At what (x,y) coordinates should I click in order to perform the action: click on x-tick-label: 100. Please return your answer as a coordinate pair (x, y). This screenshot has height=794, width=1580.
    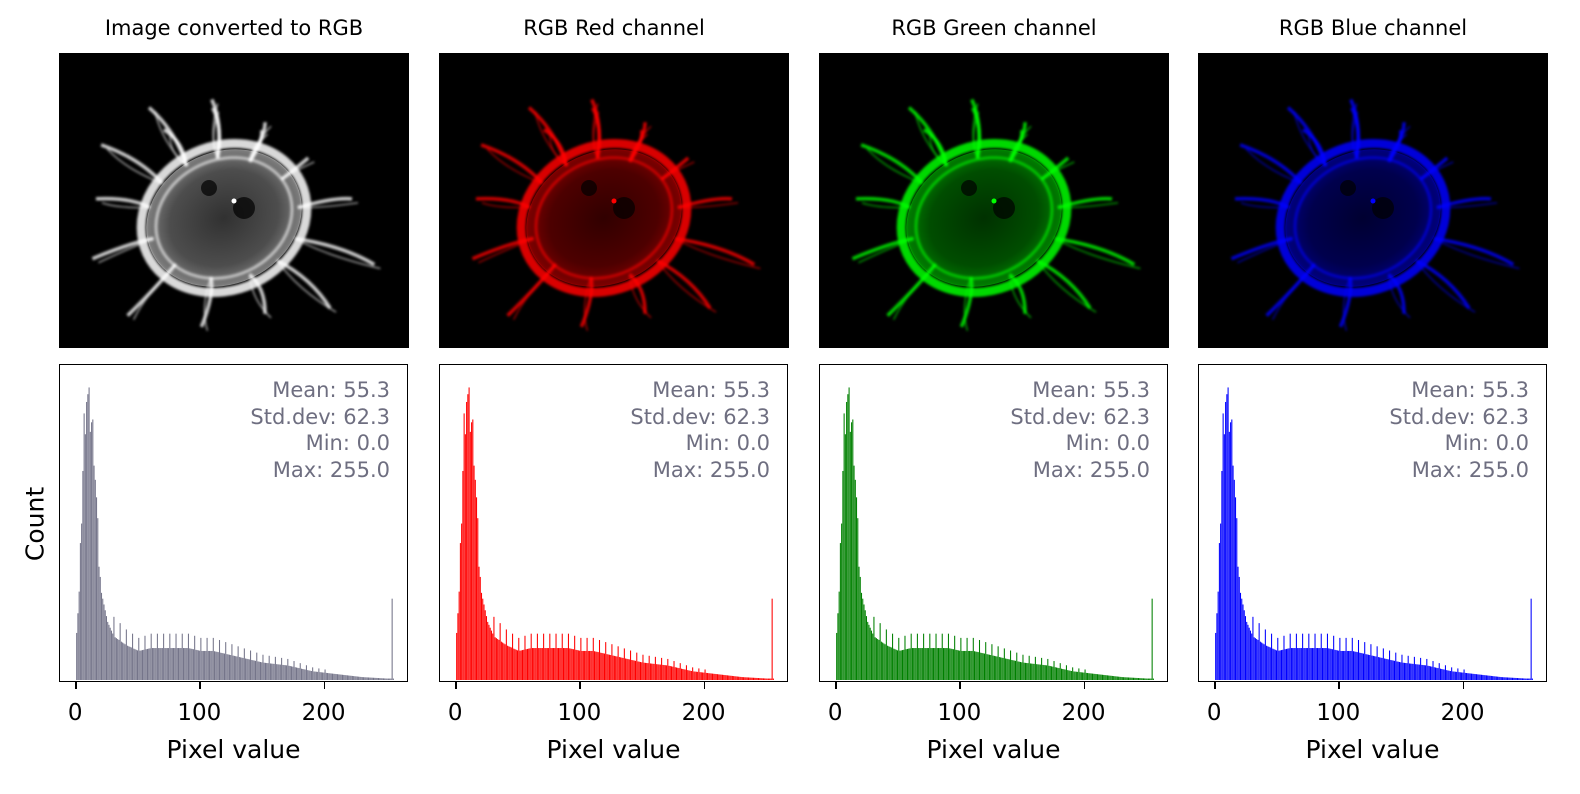
    Looking at the image, I should click on (579, 713).